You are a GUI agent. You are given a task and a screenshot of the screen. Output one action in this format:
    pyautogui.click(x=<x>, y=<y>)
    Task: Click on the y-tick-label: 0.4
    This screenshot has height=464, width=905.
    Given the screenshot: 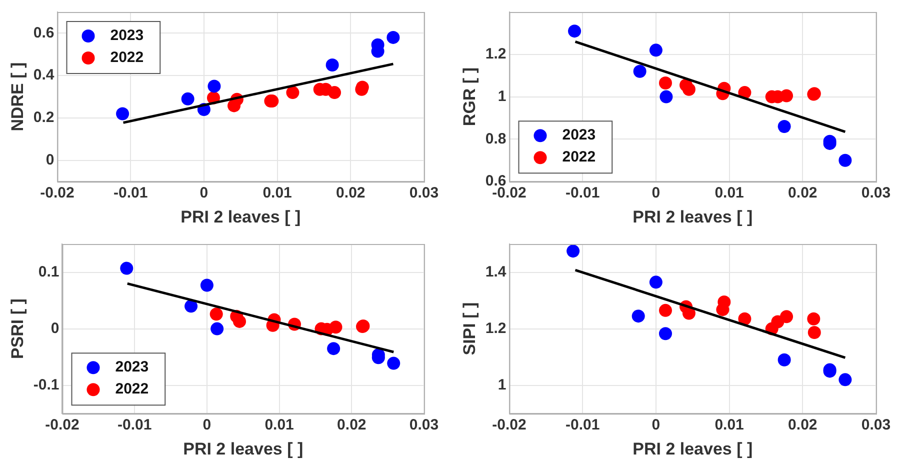 What is the action you would take?
    pyautogui.click(x=44, y=75)
    